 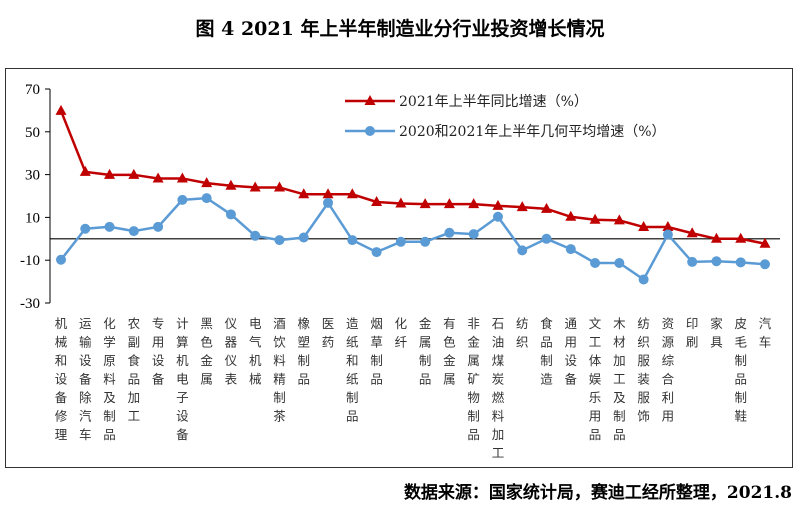 I want to click on x-category-label: 印刷, so click(x=692, y=333).